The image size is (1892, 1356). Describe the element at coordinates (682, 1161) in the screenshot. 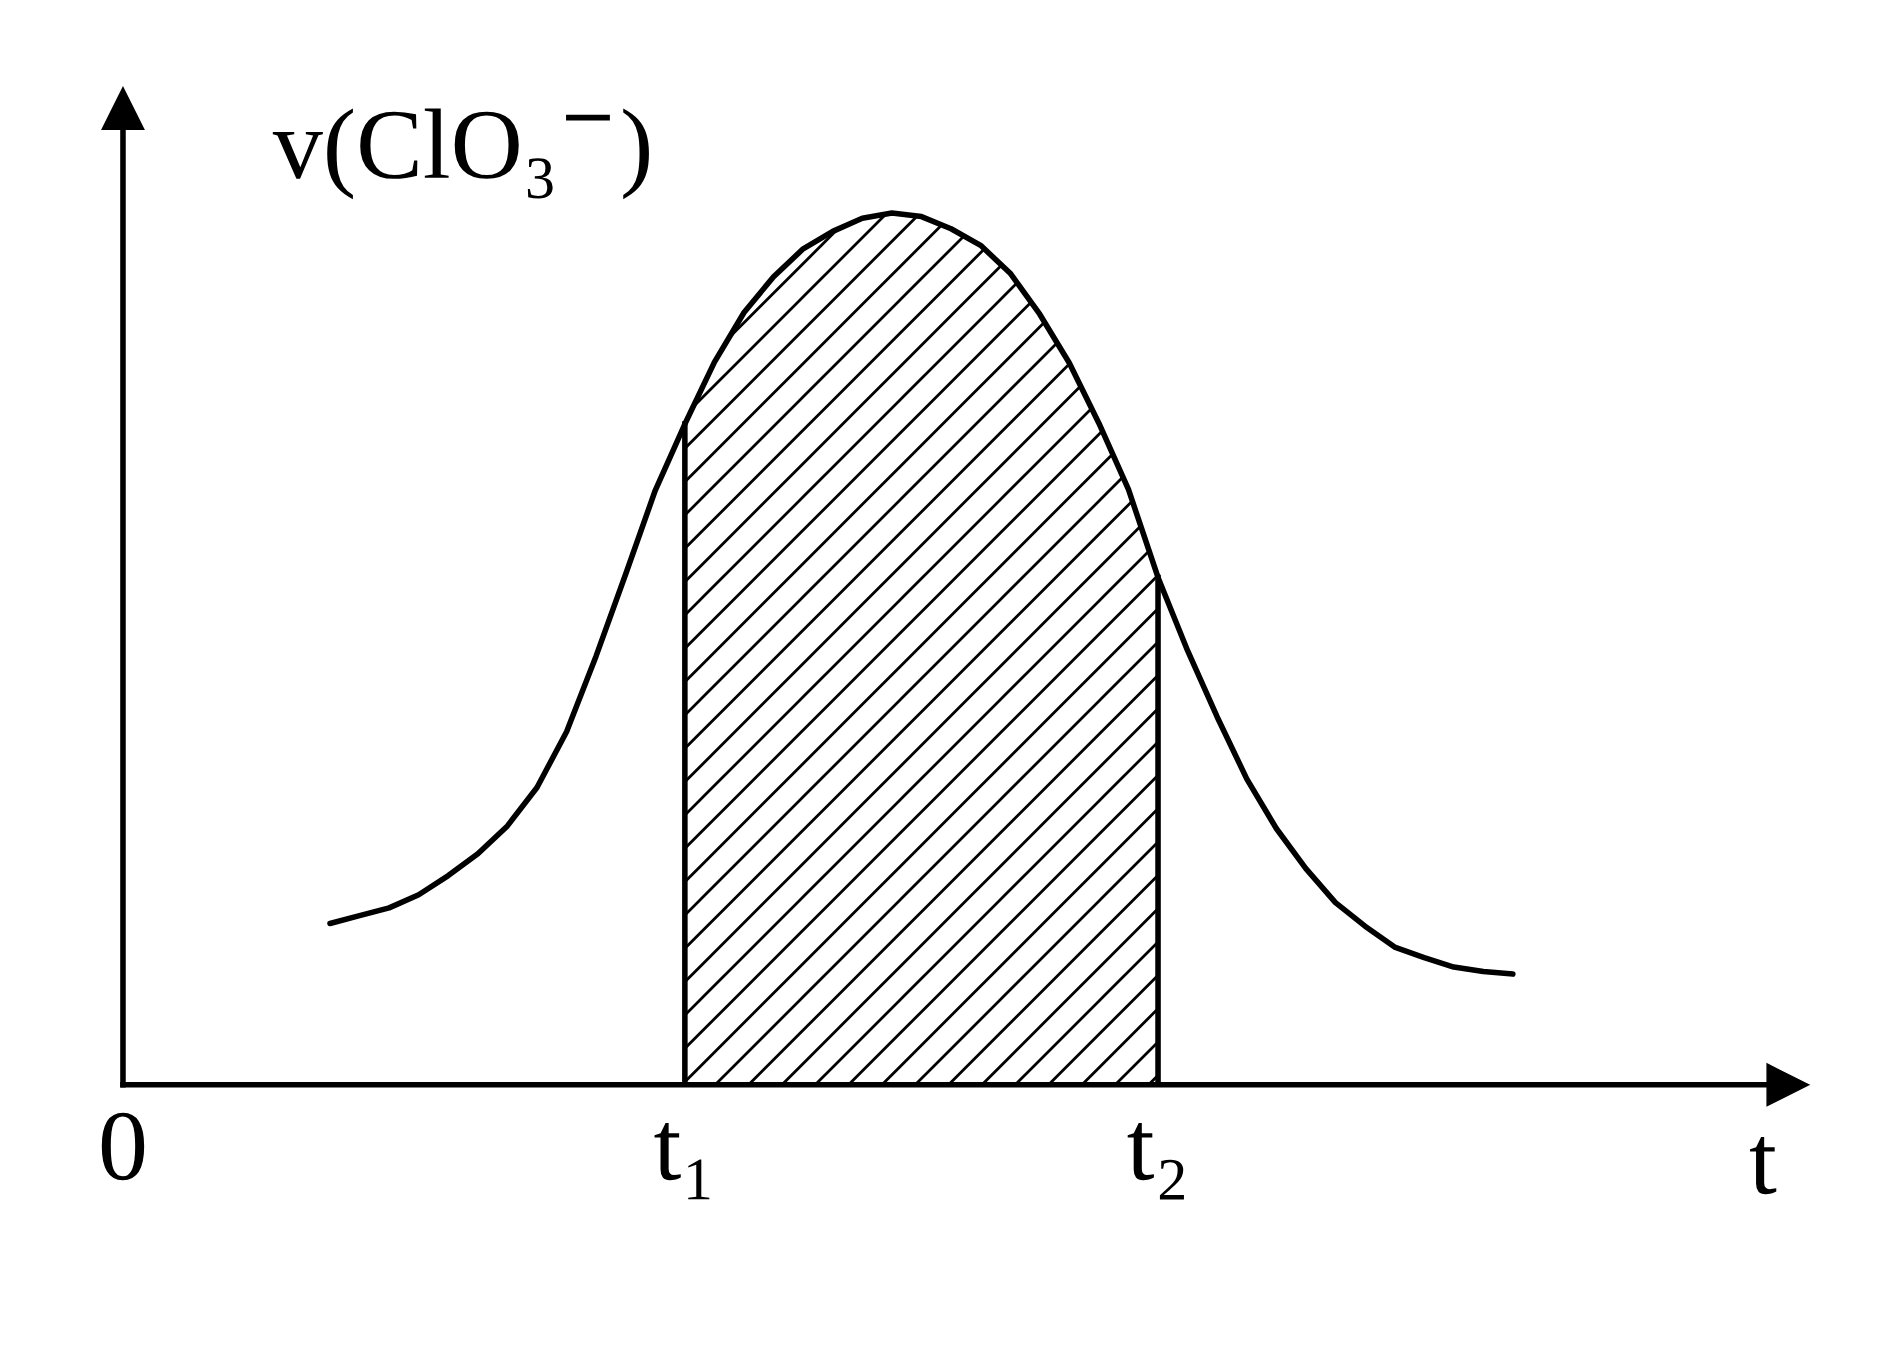

I see `x-tick-label: t₁` at that location.